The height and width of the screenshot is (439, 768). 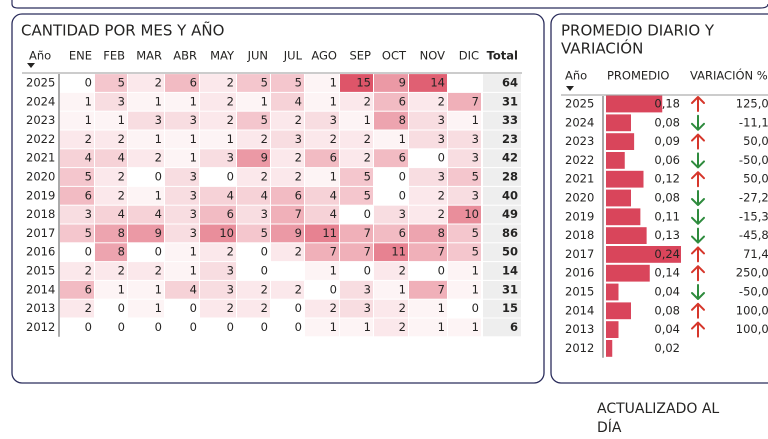 What do you see at coordinates (510, 83) in the screenshot?
I see `total-value: 64` at bounding box center [510, 83].